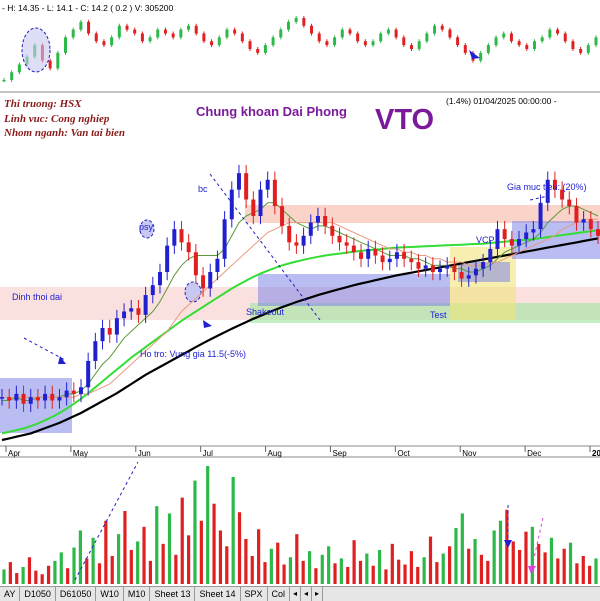 This screenshot has height=601, width=600. What do you see at coordinates (146, 227) in the screenshot?
I see `annotation-psy: psy` at bounding box center [146, 227].